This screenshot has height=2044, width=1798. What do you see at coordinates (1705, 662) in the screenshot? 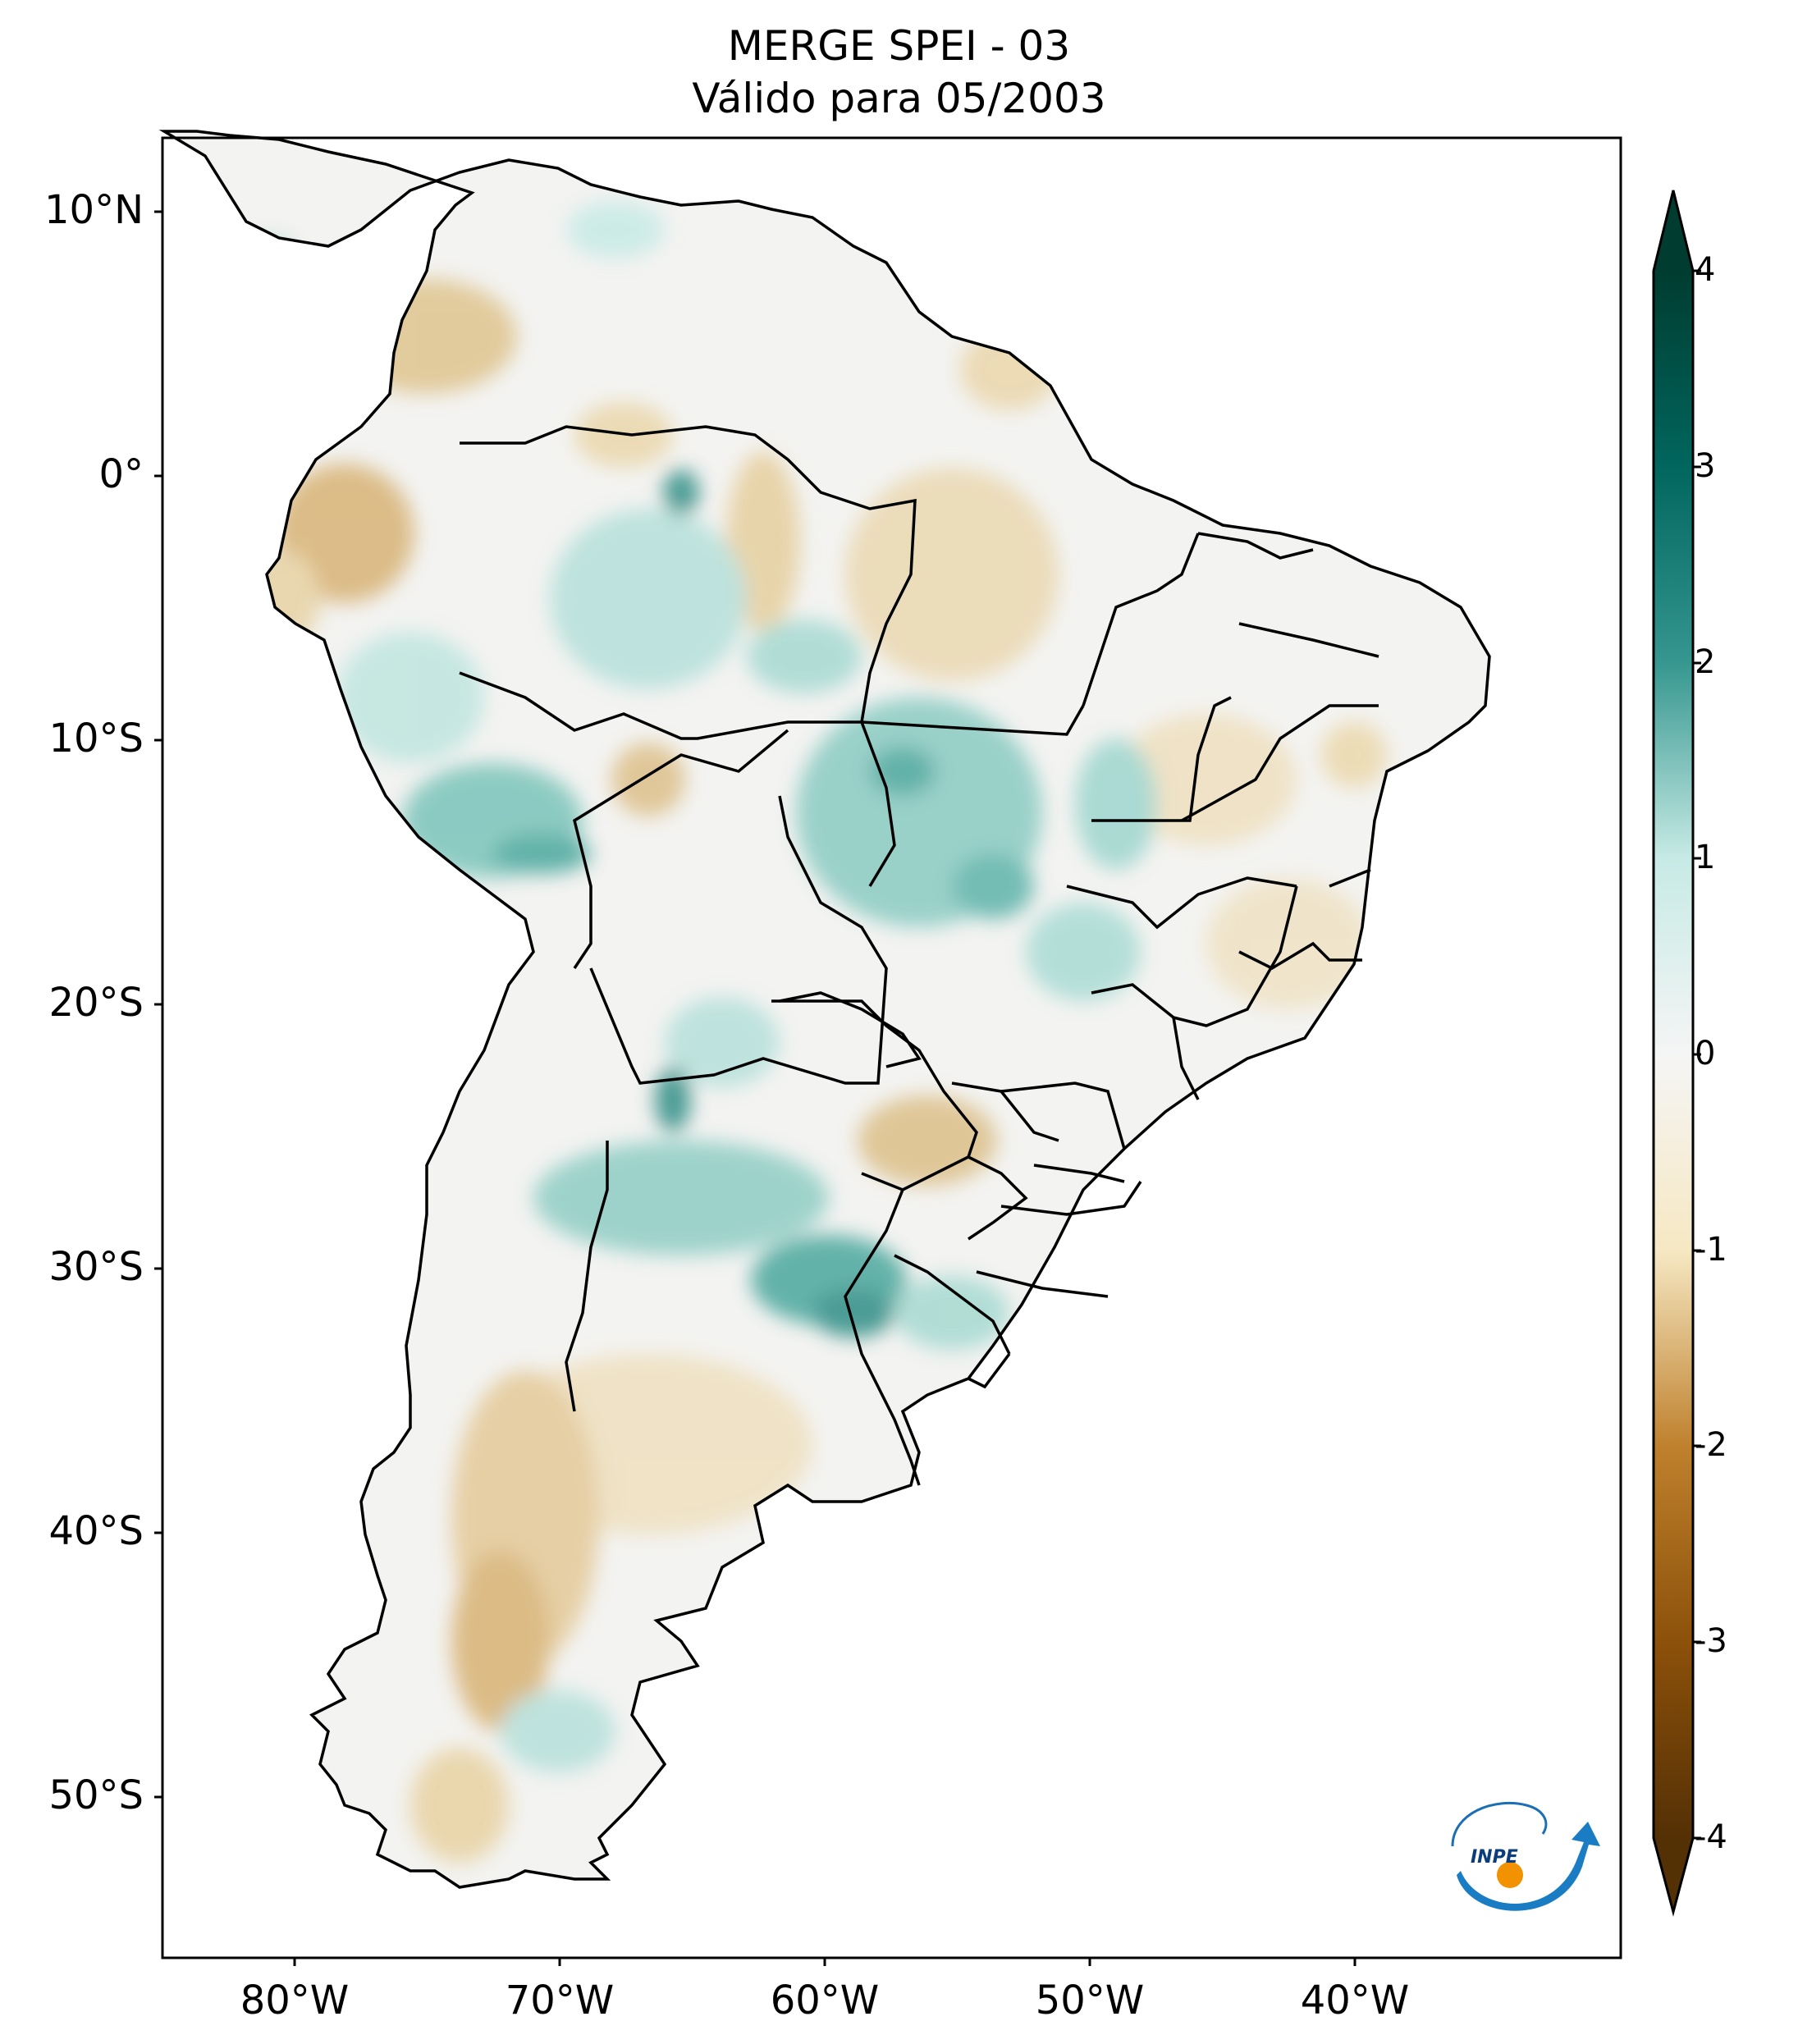
I see `colorbar-label-2: 2` at bounding box center [1705, 662].